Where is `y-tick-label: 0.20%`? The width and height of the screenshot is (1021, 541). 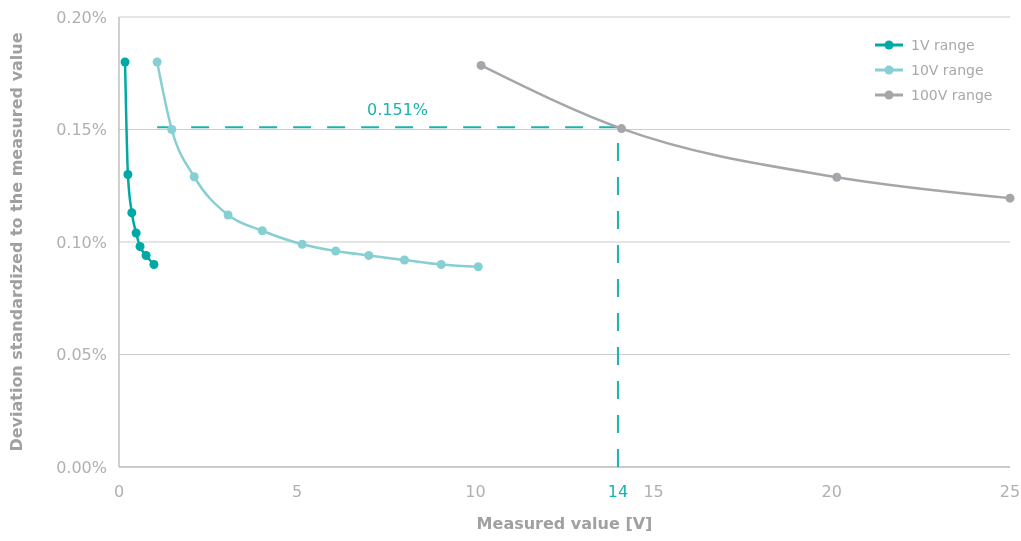
y-tick-label: 0.20% is located at coordinates (81, 17).